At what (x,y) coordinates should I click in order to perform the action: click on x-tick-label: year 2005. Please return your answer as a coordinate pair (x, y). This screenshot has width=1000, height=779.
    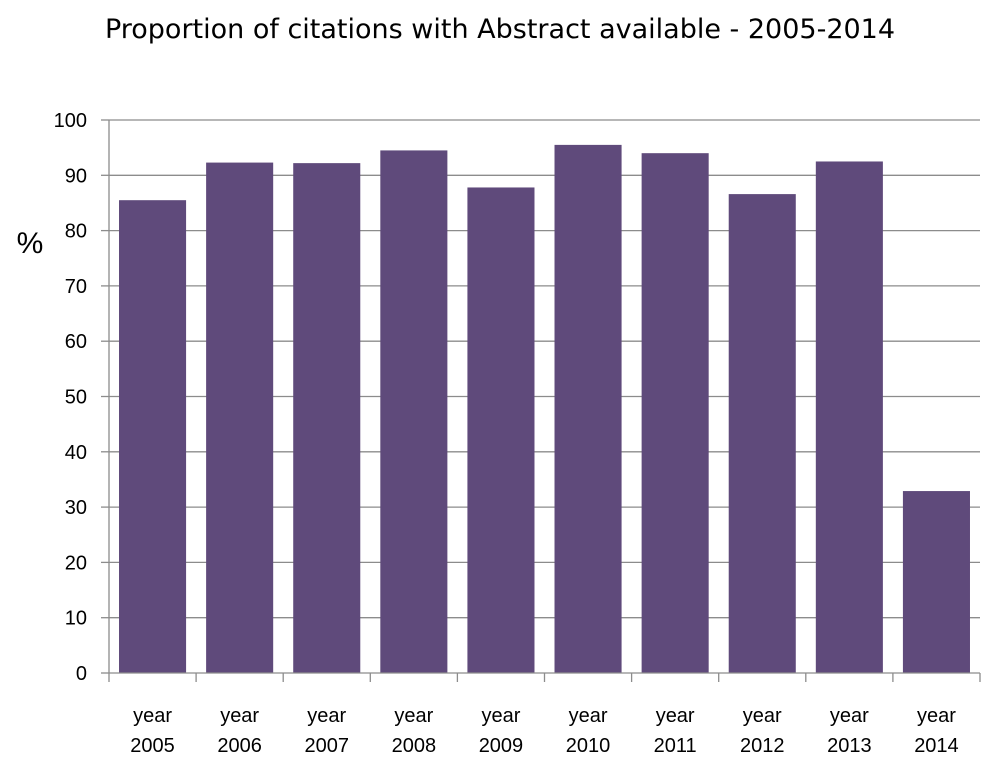
    Looking at the image, I should click on (152, 731).